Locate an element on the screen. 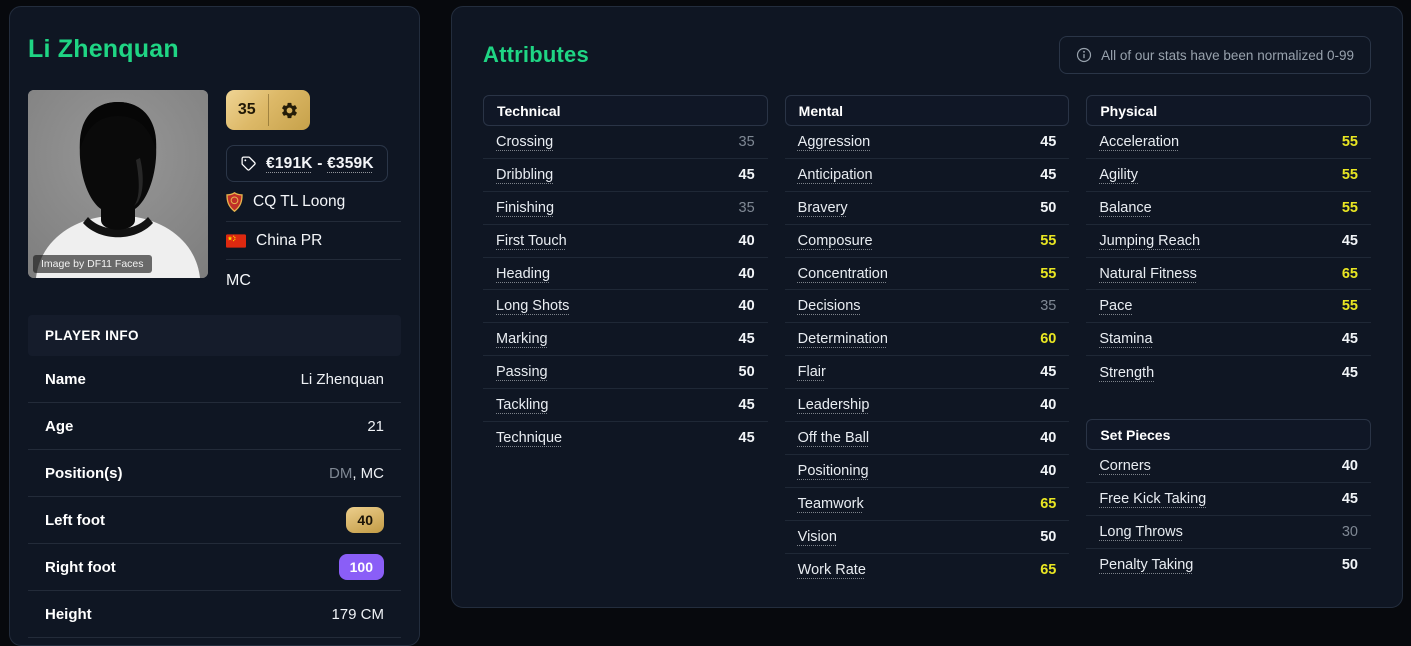 This screenshot has height=646, width=1411. attribute-label: Pace is located at coordinates (1116, 306).